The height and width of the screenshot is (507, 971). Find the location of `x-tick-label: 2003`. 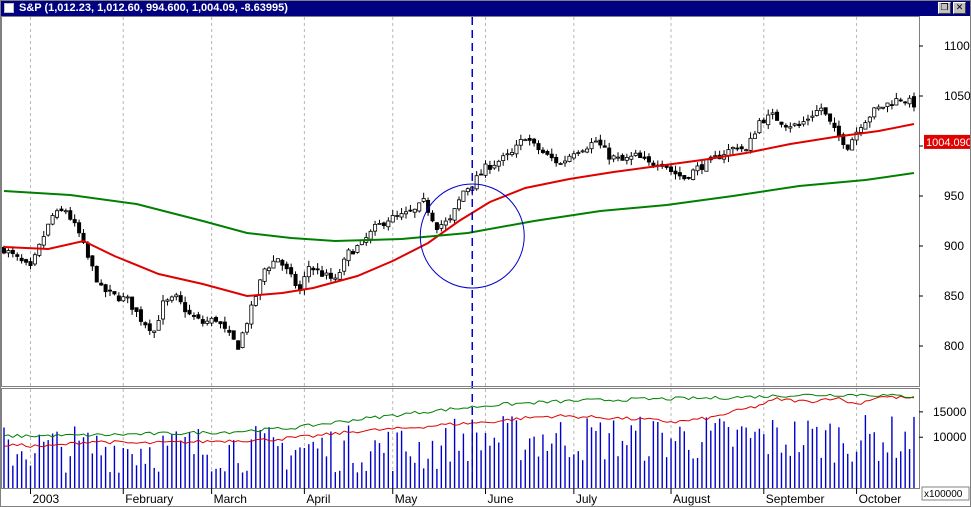

x-tick-label: 2003 is located at coordinates (46, 499).